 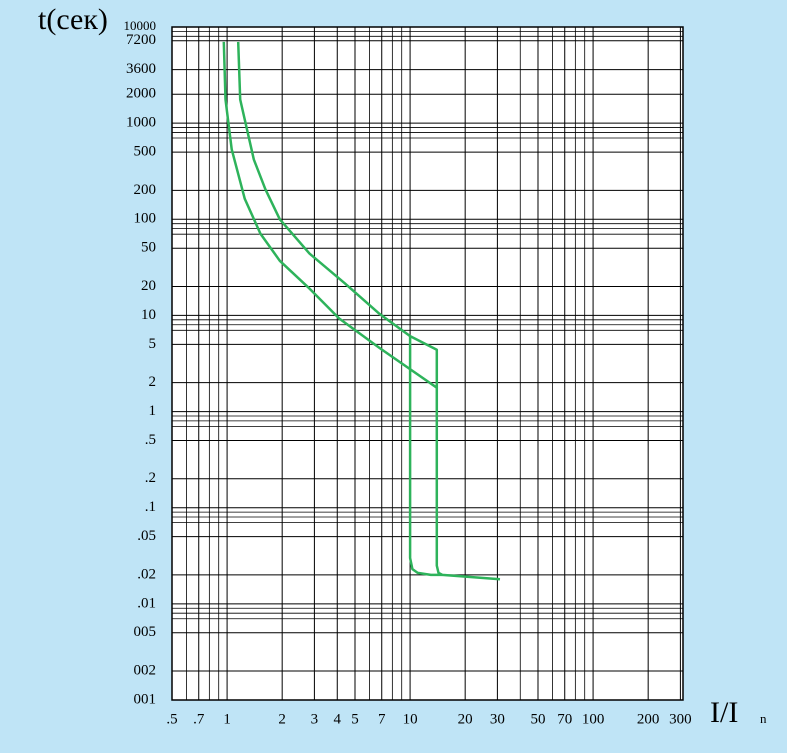 I want to click on y-tick-label: 2000, so click(x=141, y=94).